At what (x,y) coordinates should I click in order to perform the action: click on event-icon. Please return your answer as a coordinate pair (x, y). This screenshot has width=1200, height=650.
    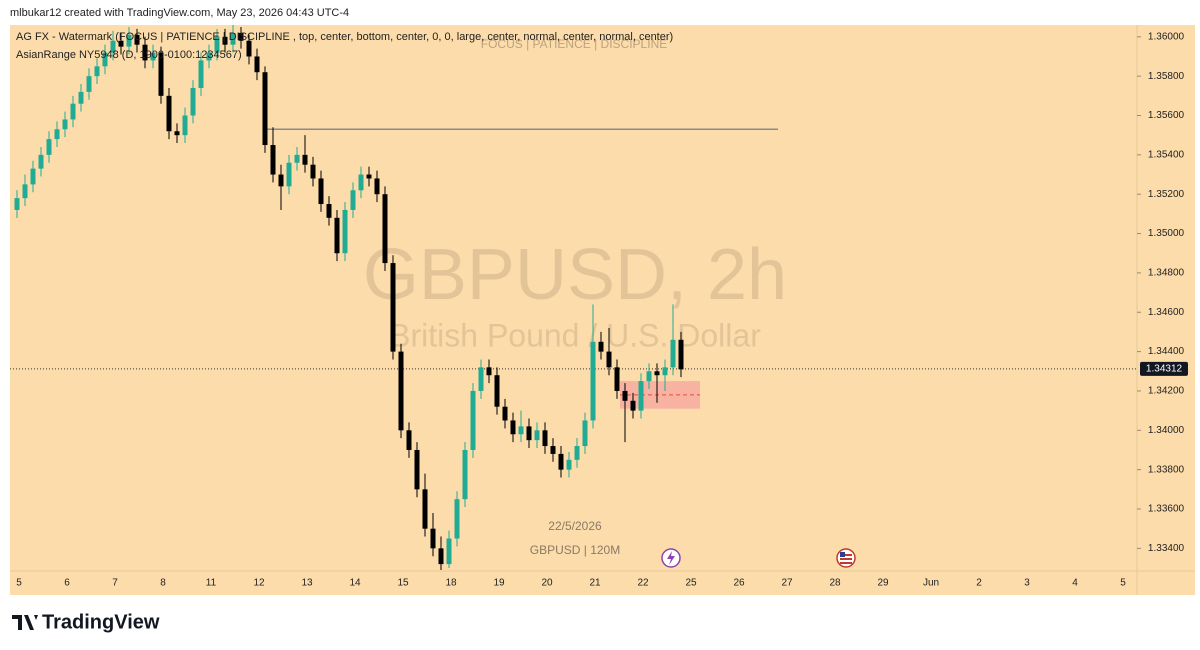
    Looking at the image, I should click on (671, 558).